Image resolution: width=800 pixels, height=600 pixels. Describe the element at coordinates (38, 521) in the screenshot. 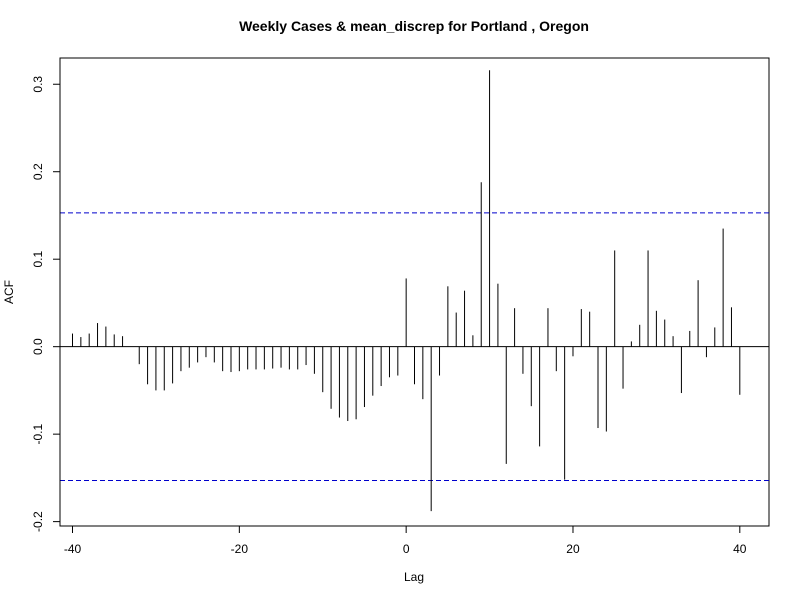

I see `y-tick-label: -0.2` at that location.